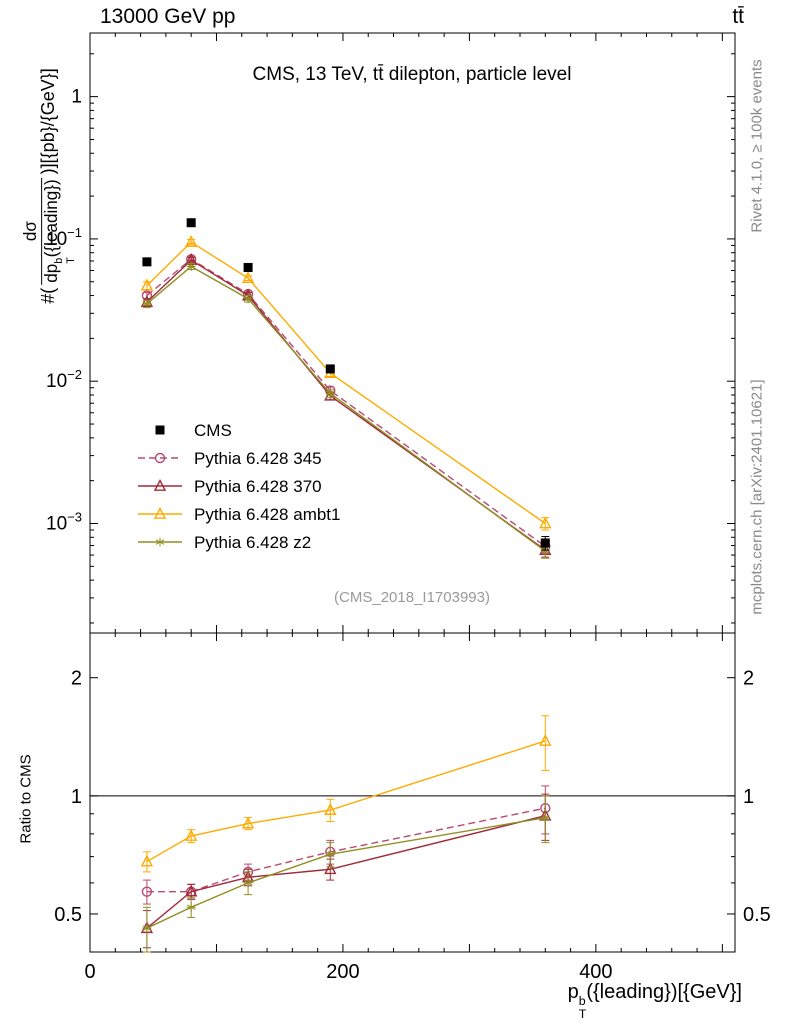 This screenshot has width=786, height=1024. I want to click on ratio-line-pythia-z2, so click(346, 872).